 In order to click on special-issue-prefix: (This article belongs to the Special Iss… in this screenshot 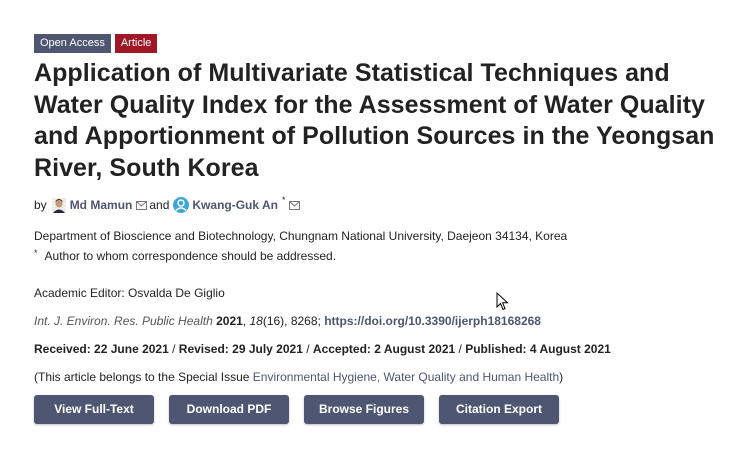, I will do `click(143, 377)`.